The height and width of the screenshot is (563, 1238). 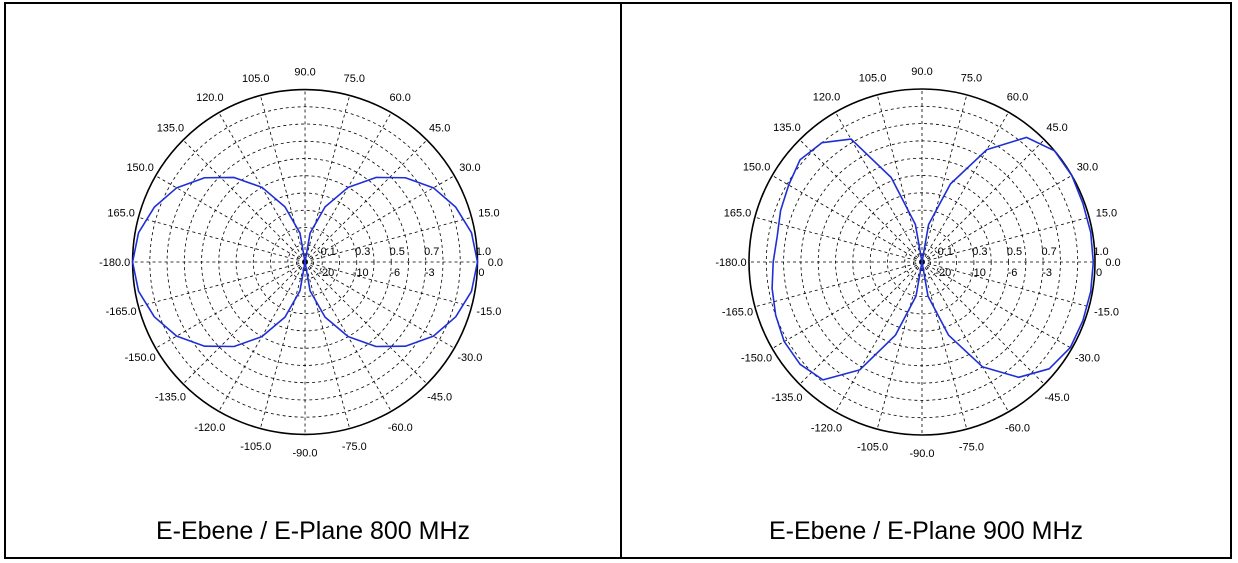 What do you see at coordinates (730, 263) in the screenshot?
I see `angle-tick-label: -180.0` at bounding box center [730, 263].